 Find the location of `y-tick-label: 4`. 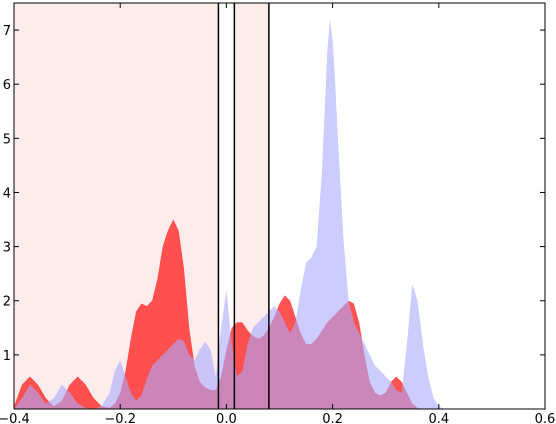

y-tick-label: 4 is located at coordinates (7, 193).